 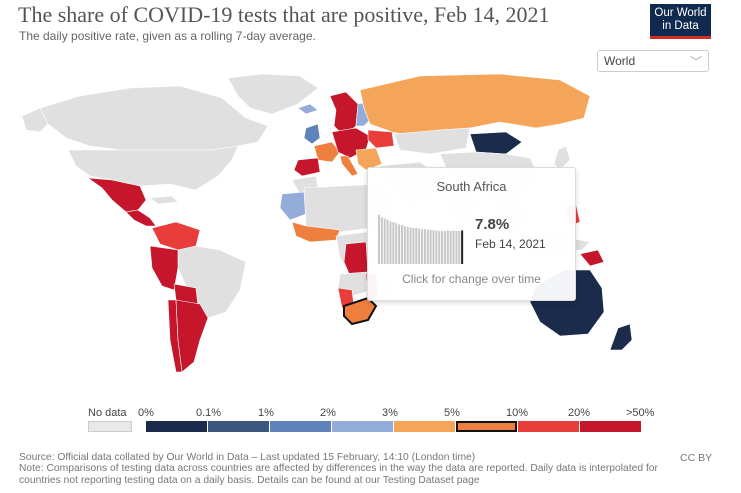 I want to click on tooltip-date: Feb 14, 2021, so click(x=510, y=244).